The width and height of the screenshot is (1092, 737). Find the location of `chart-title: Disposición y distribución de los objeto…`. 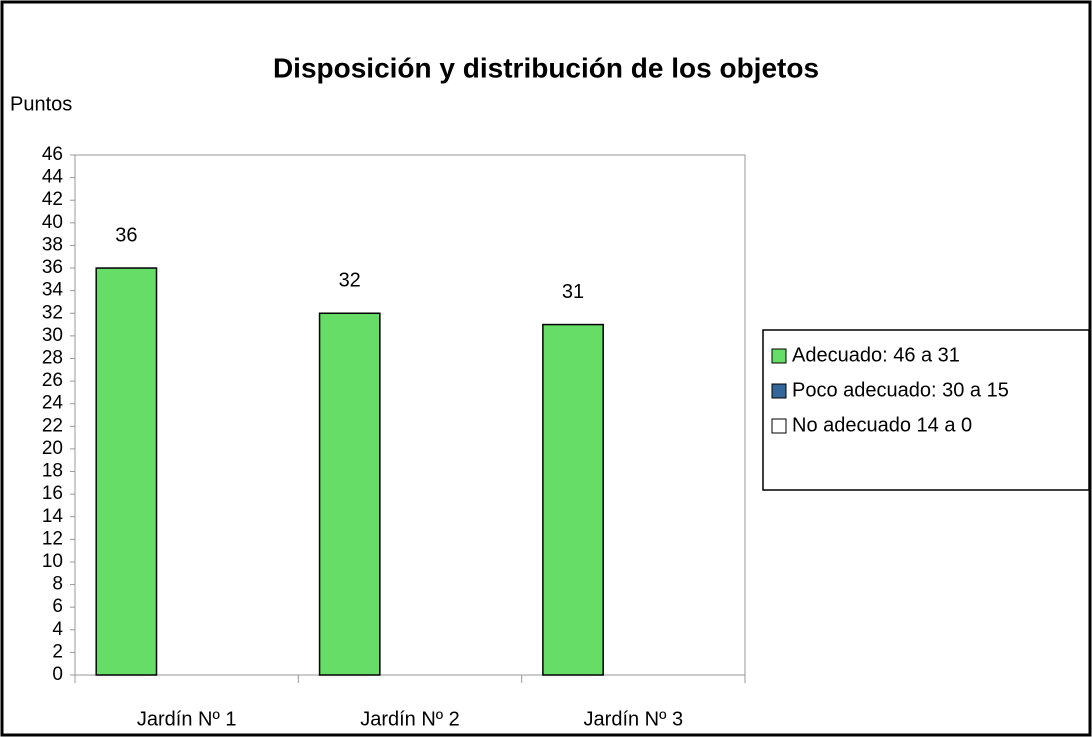

chart-title: Disposición y distribución de los objeto… is located at coordinates (546, 67).